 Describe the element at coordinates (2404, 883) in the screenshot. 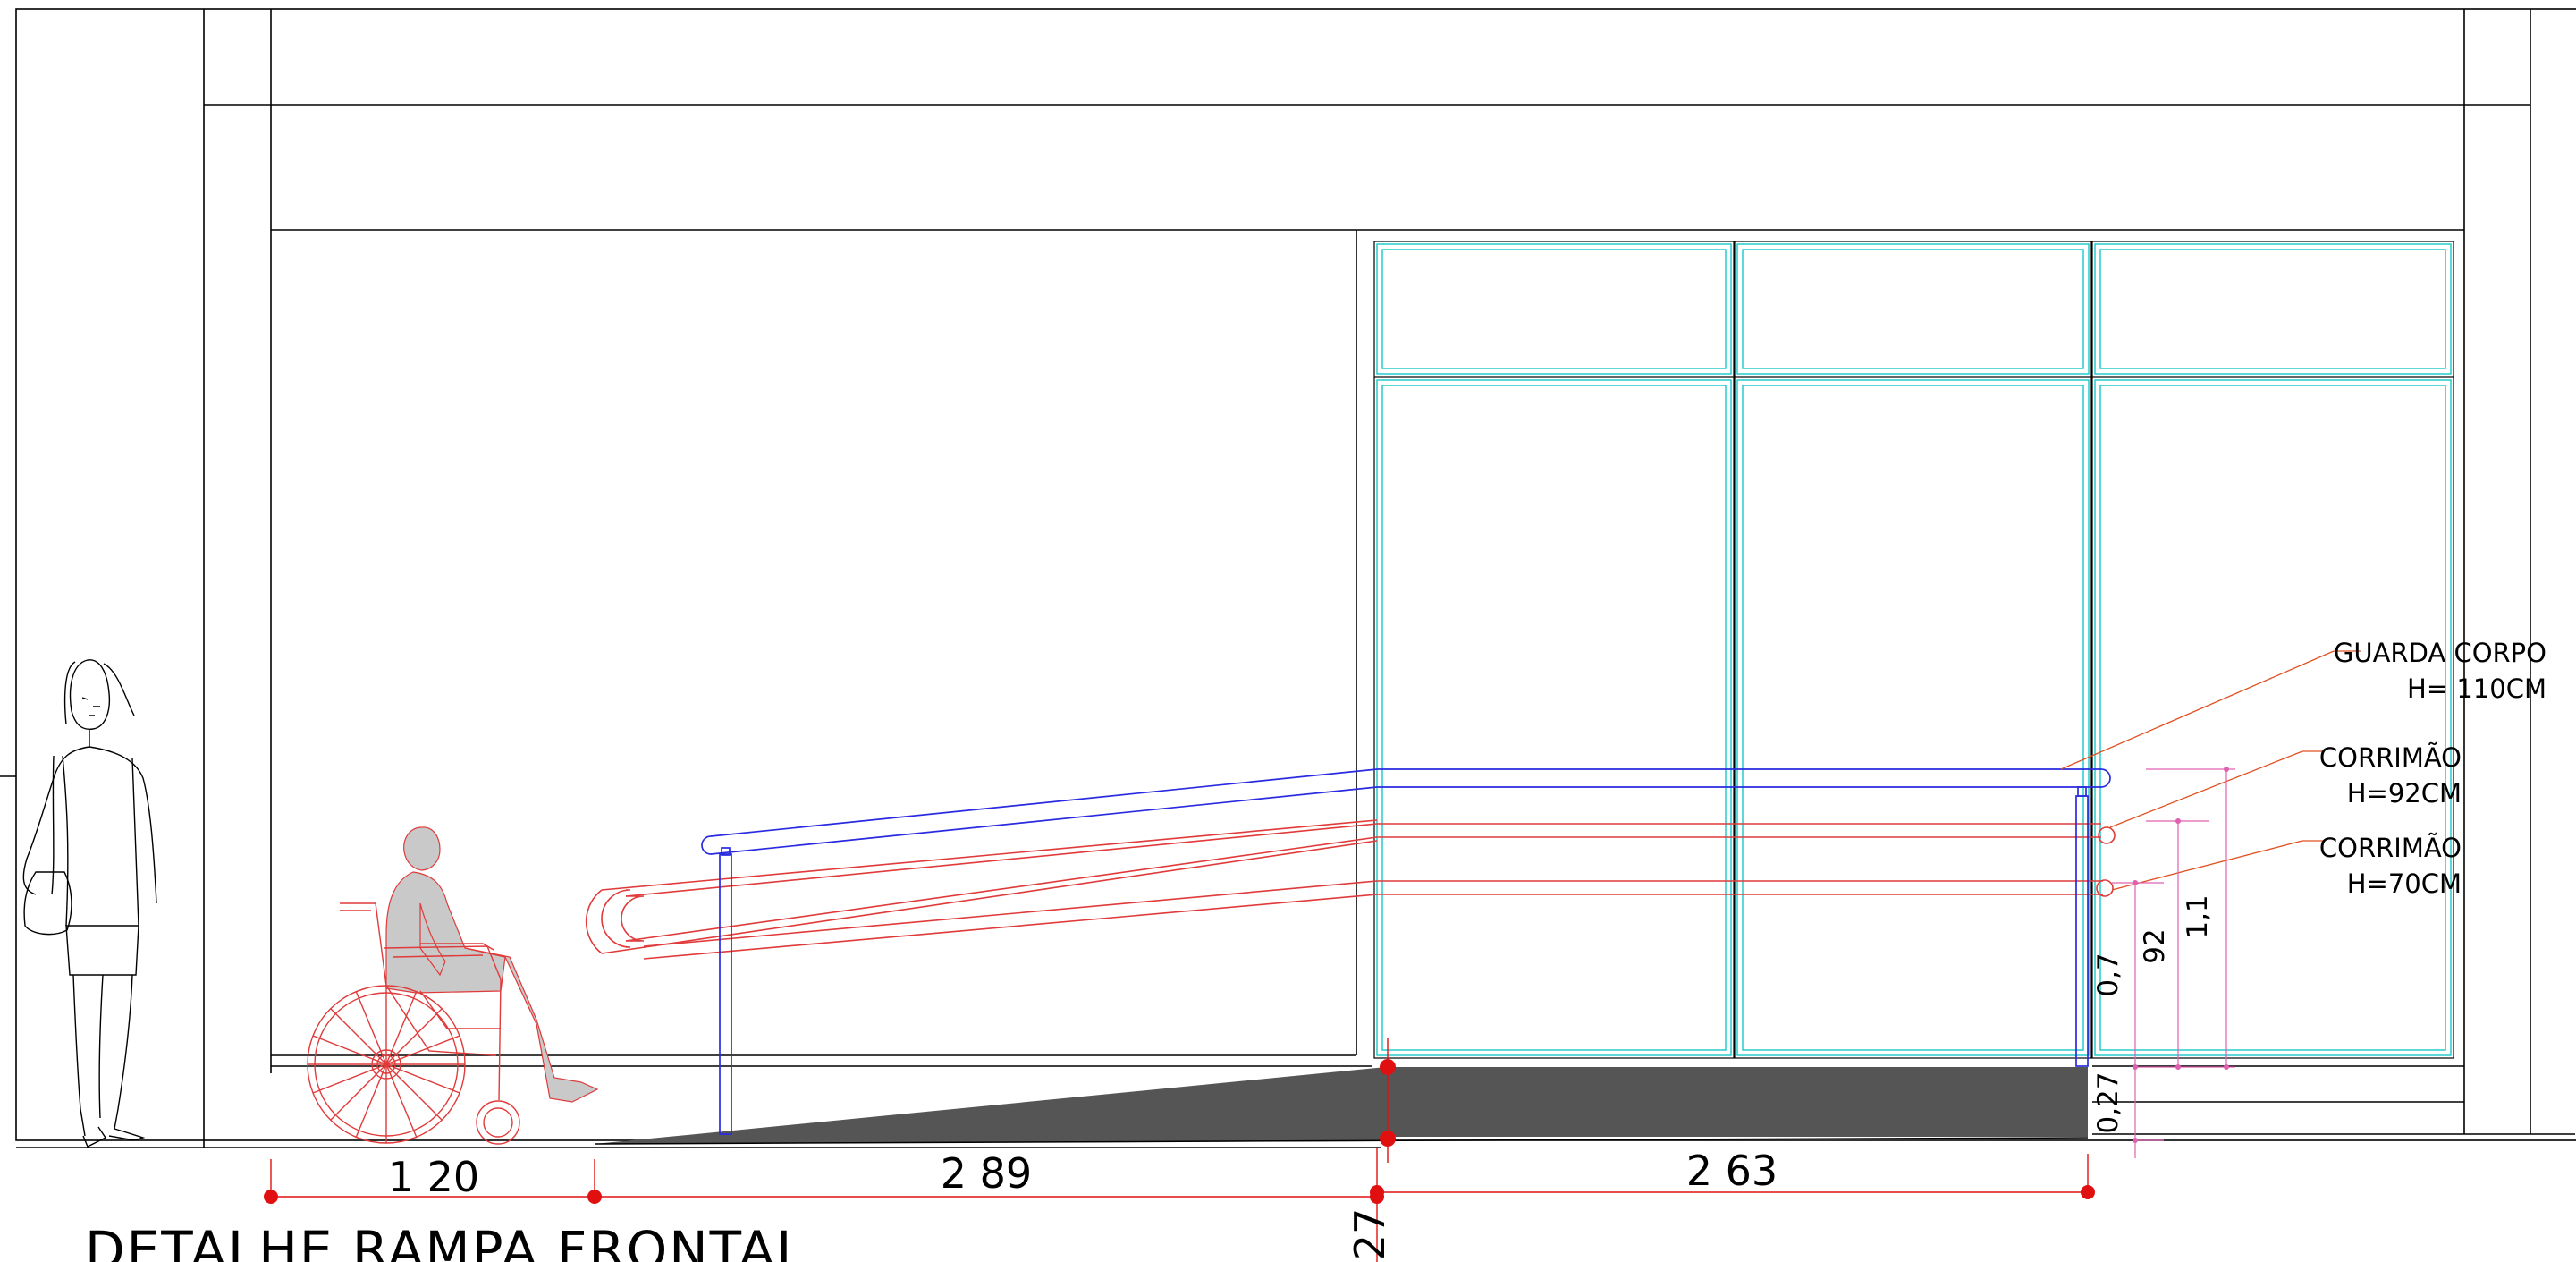

I see `handrail-lower-height-label: H=70CM` at that location.